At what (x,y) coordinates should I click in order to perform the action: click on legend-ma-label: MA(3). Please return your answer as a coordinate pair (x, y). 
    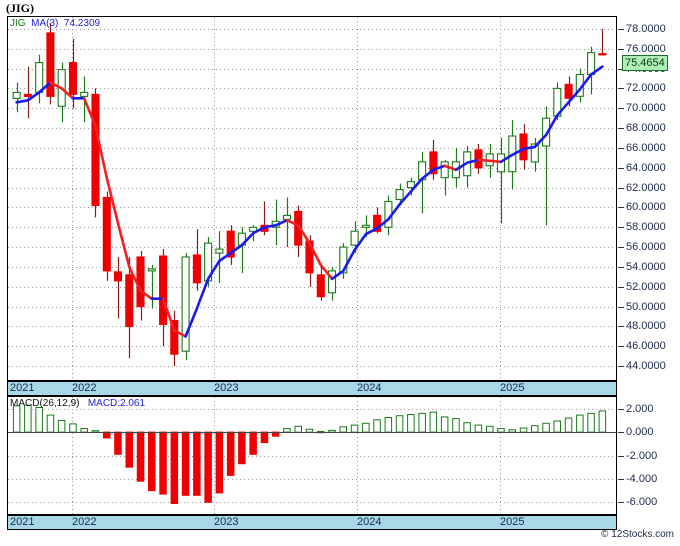
    Looking at the image, I should click on (45, 23).